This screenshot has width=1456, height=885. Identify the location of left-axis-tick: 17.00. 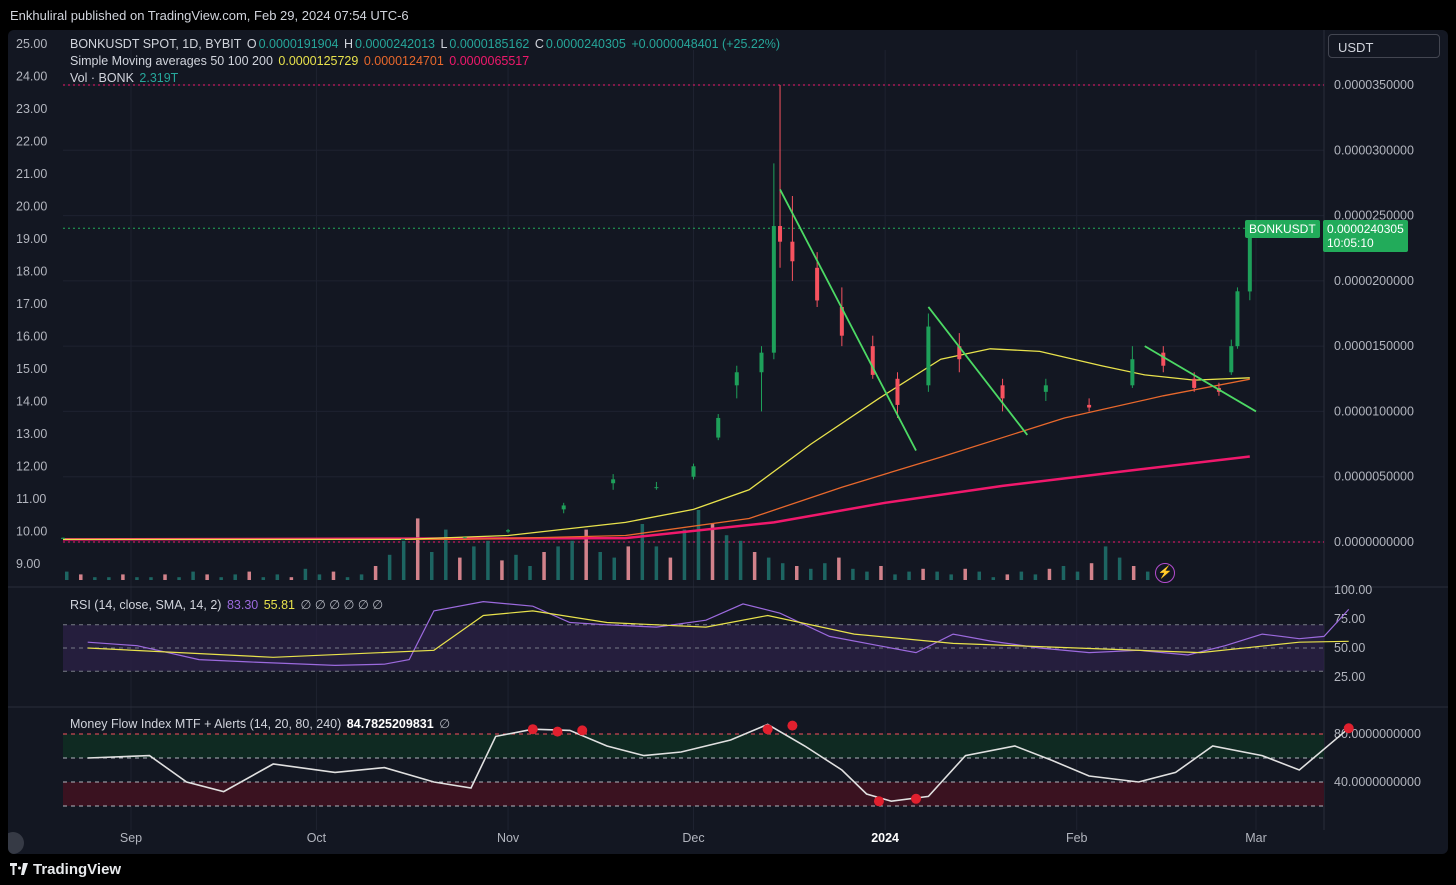
(31, 304).